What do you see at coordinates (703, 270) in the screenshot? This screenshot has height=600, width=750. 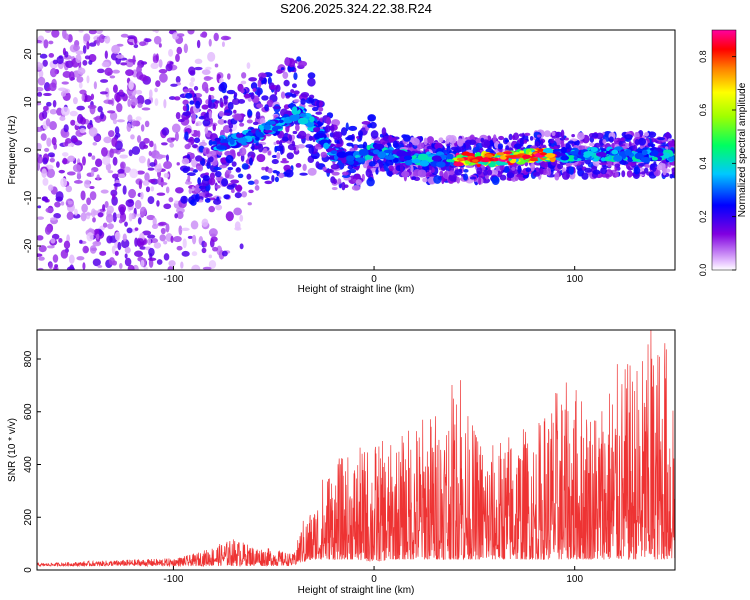 I see `colorbar-tick-label: 0.0` at bounding box center [703, 270].